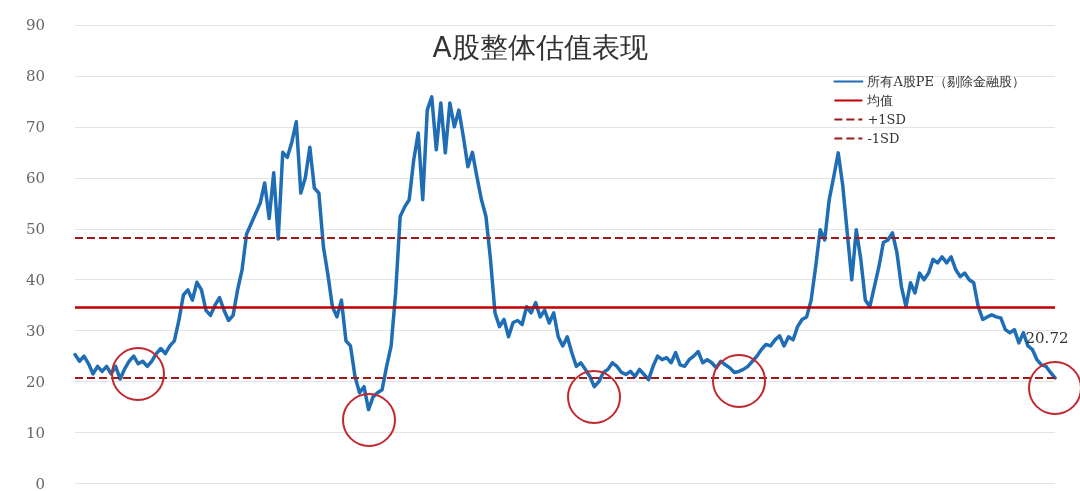 The height and width of the screenshot is (491, 1080). What do you see at coordinates (35, 75) in the screenshot?
I see `y-tick-label: 80` at bounding box center [35, 75].